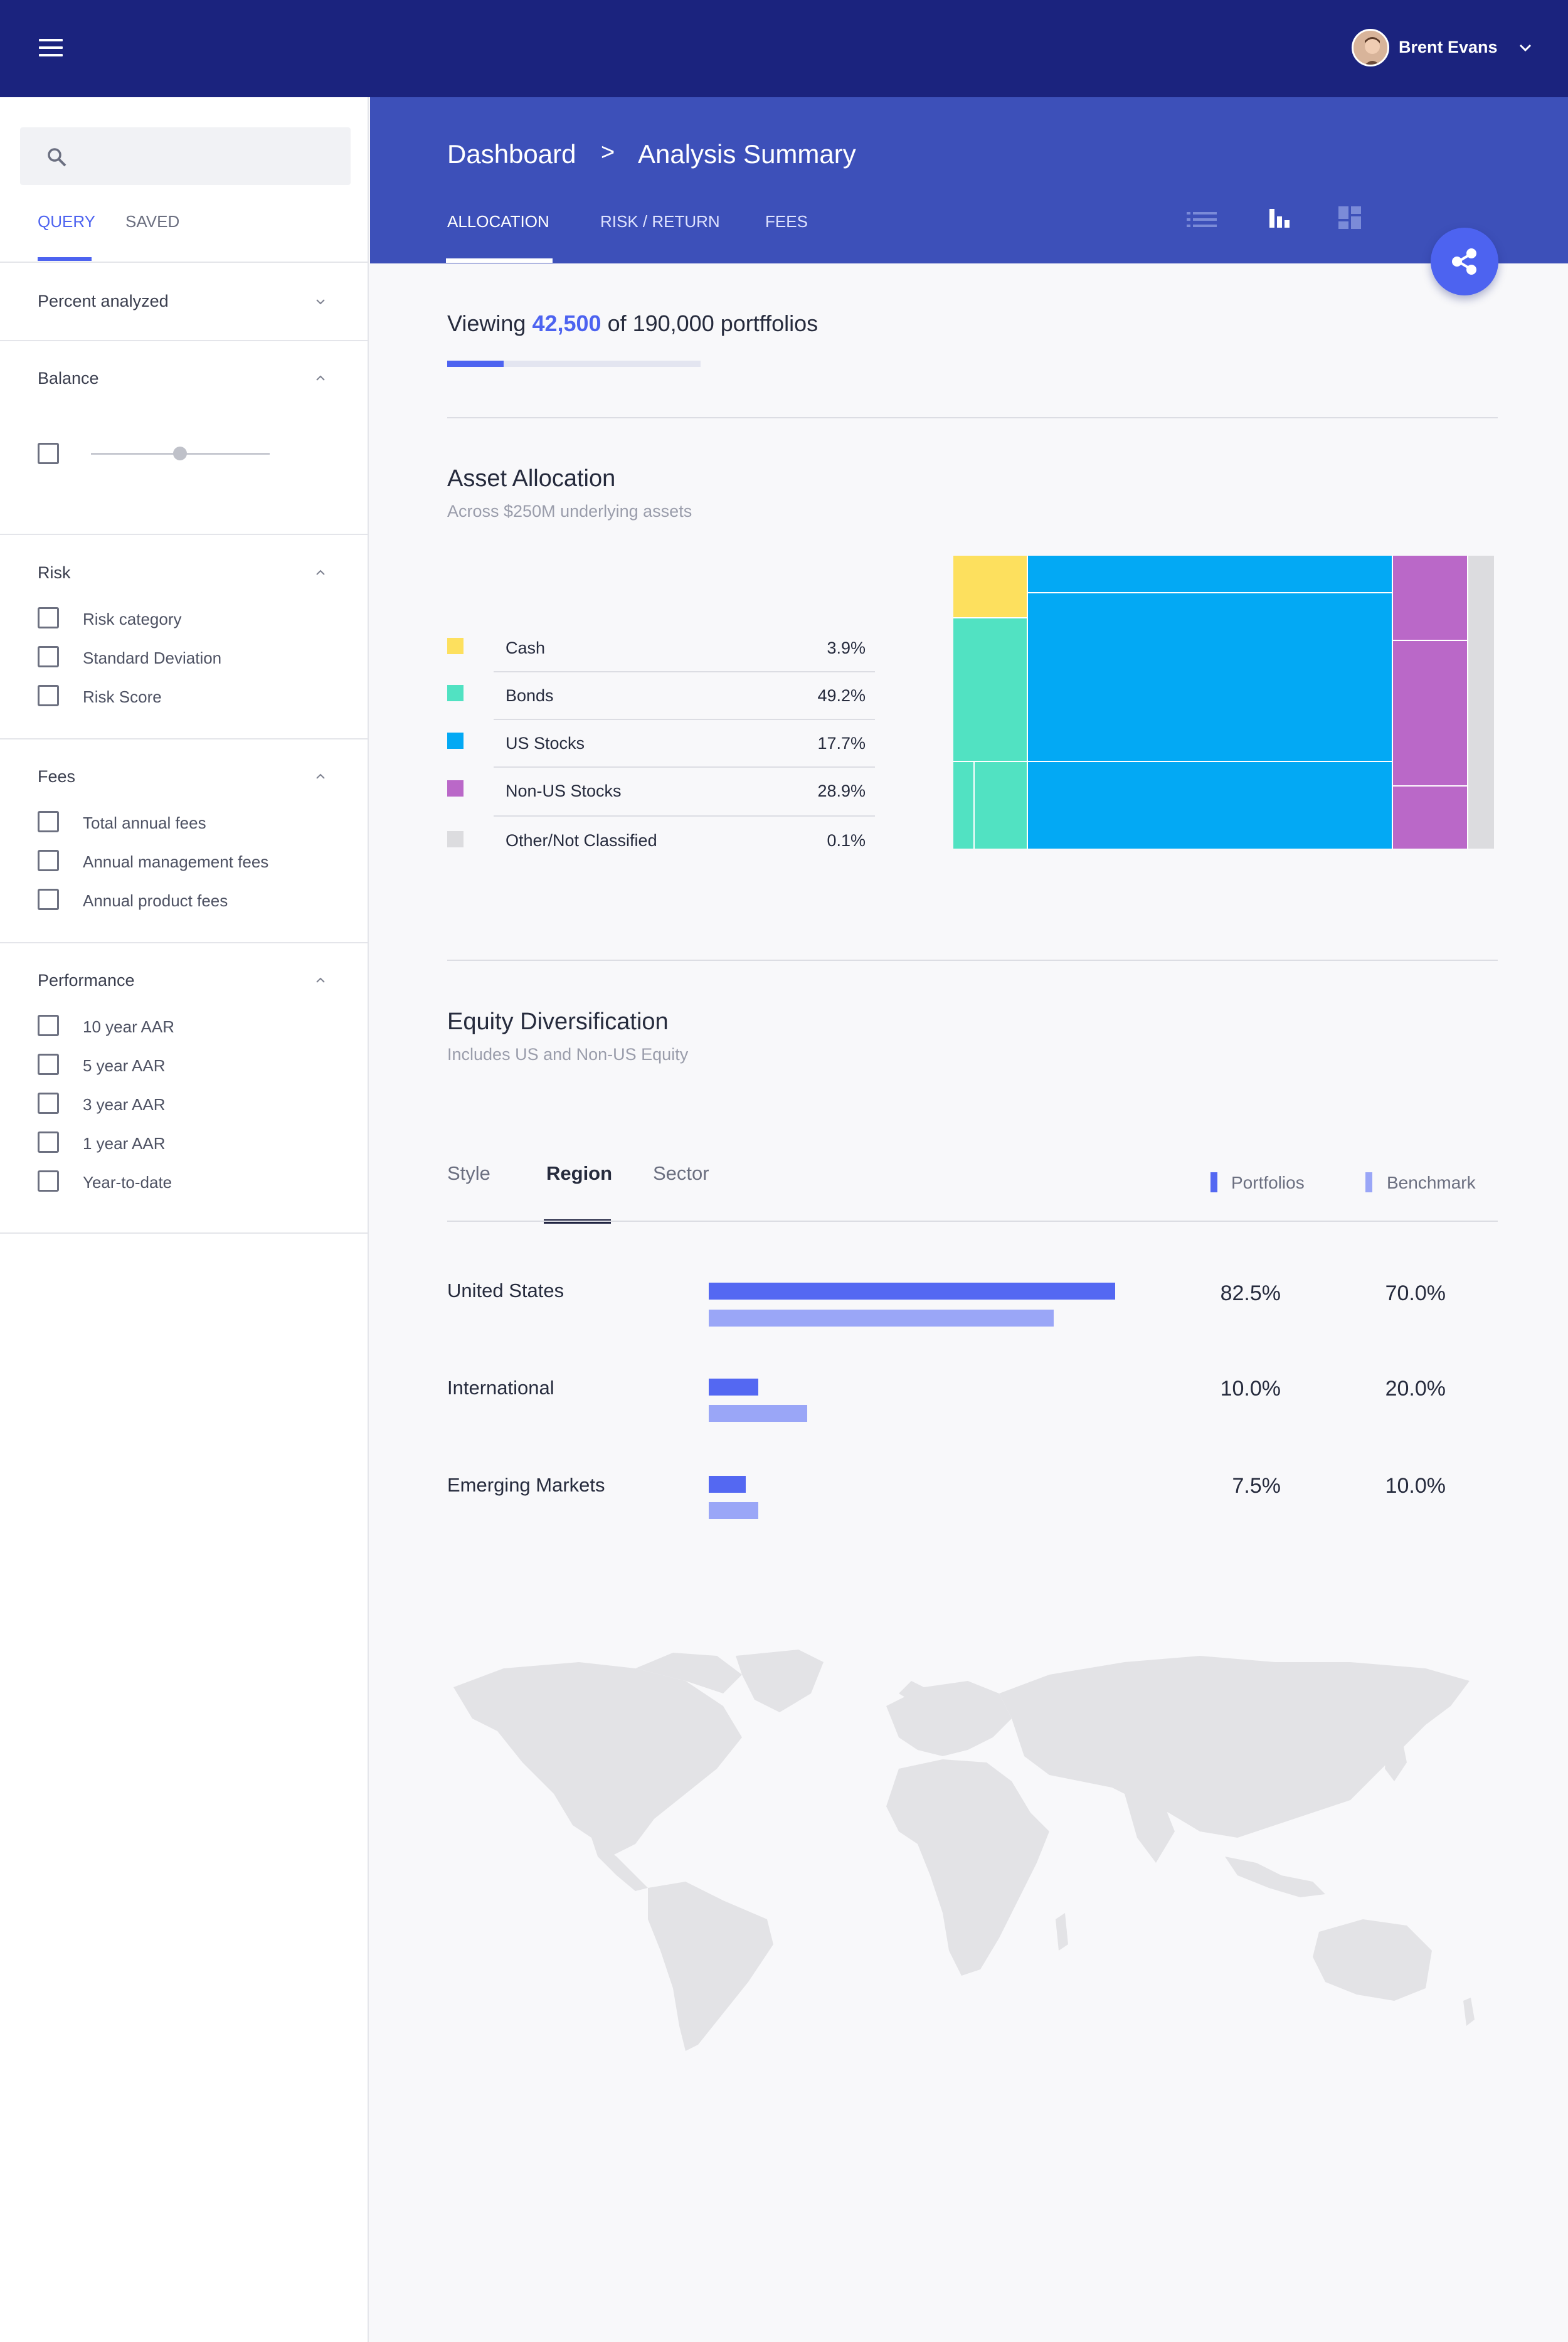 This screenshot has height=2342, width=1568. What do you see at coordinates (124, 1104) in the screenshot?
I see `checkbox-label: 3 year AAR` at bounding box center [124, 1104].